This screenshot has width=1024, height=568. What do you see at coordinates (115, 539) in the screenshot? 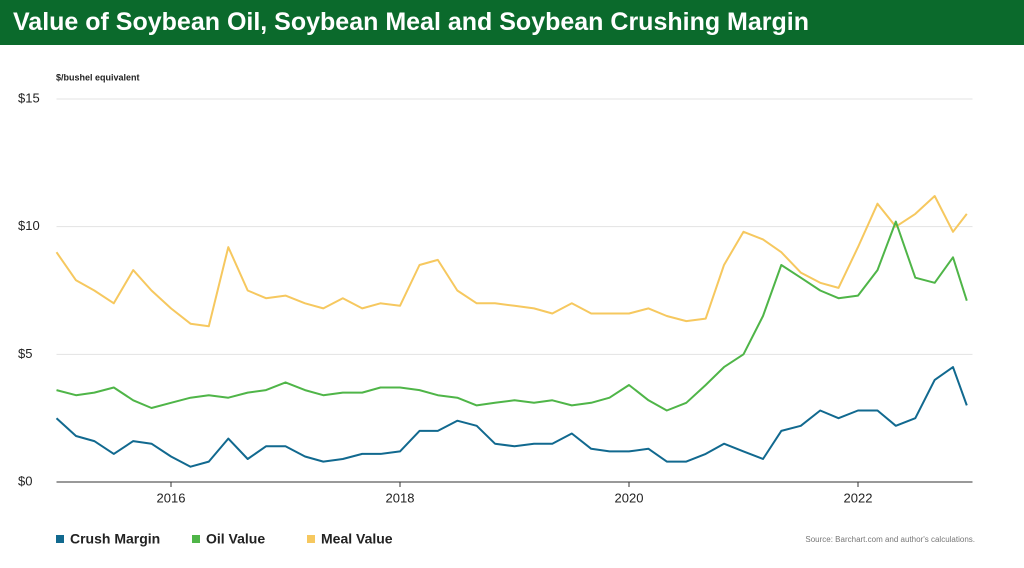
I see `legend-label: Crush Margin` at bounding box center [115, 539].